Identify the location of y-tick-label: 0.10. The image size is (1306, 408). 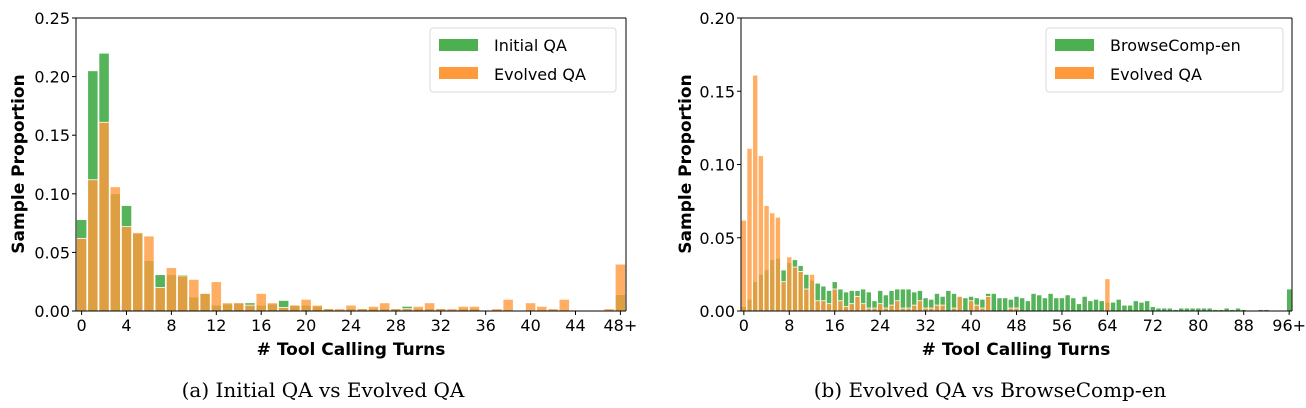
(52, 194).